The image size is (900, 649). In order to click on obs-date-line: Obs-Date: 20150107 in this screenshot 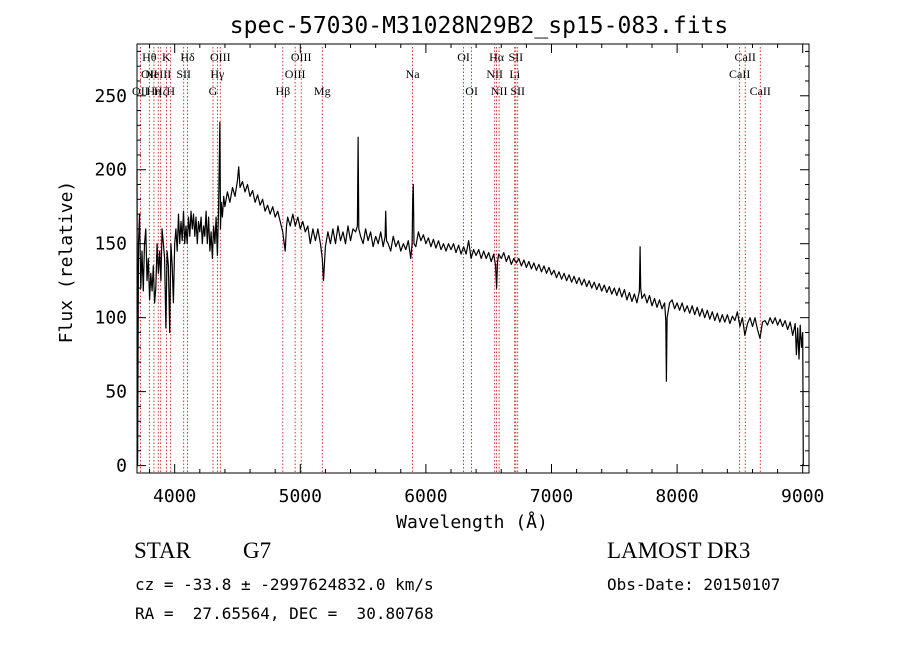, I will do `click(694, 584)`.